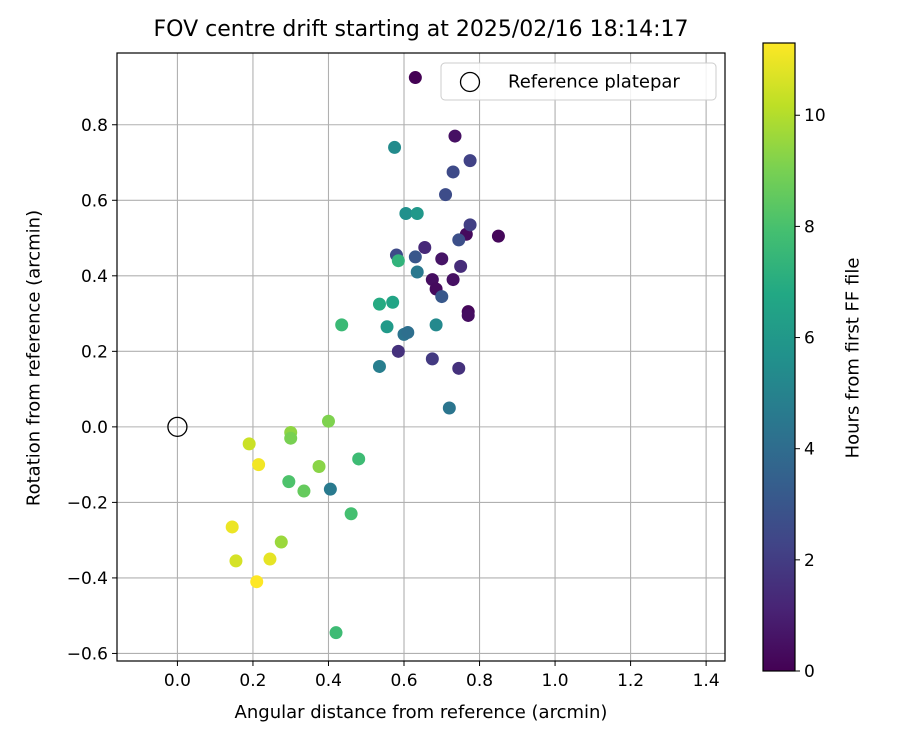  Describe the element at coordinates (815, 116) in the screenshot. I see `colorbar-tick-label: 10` at that location.